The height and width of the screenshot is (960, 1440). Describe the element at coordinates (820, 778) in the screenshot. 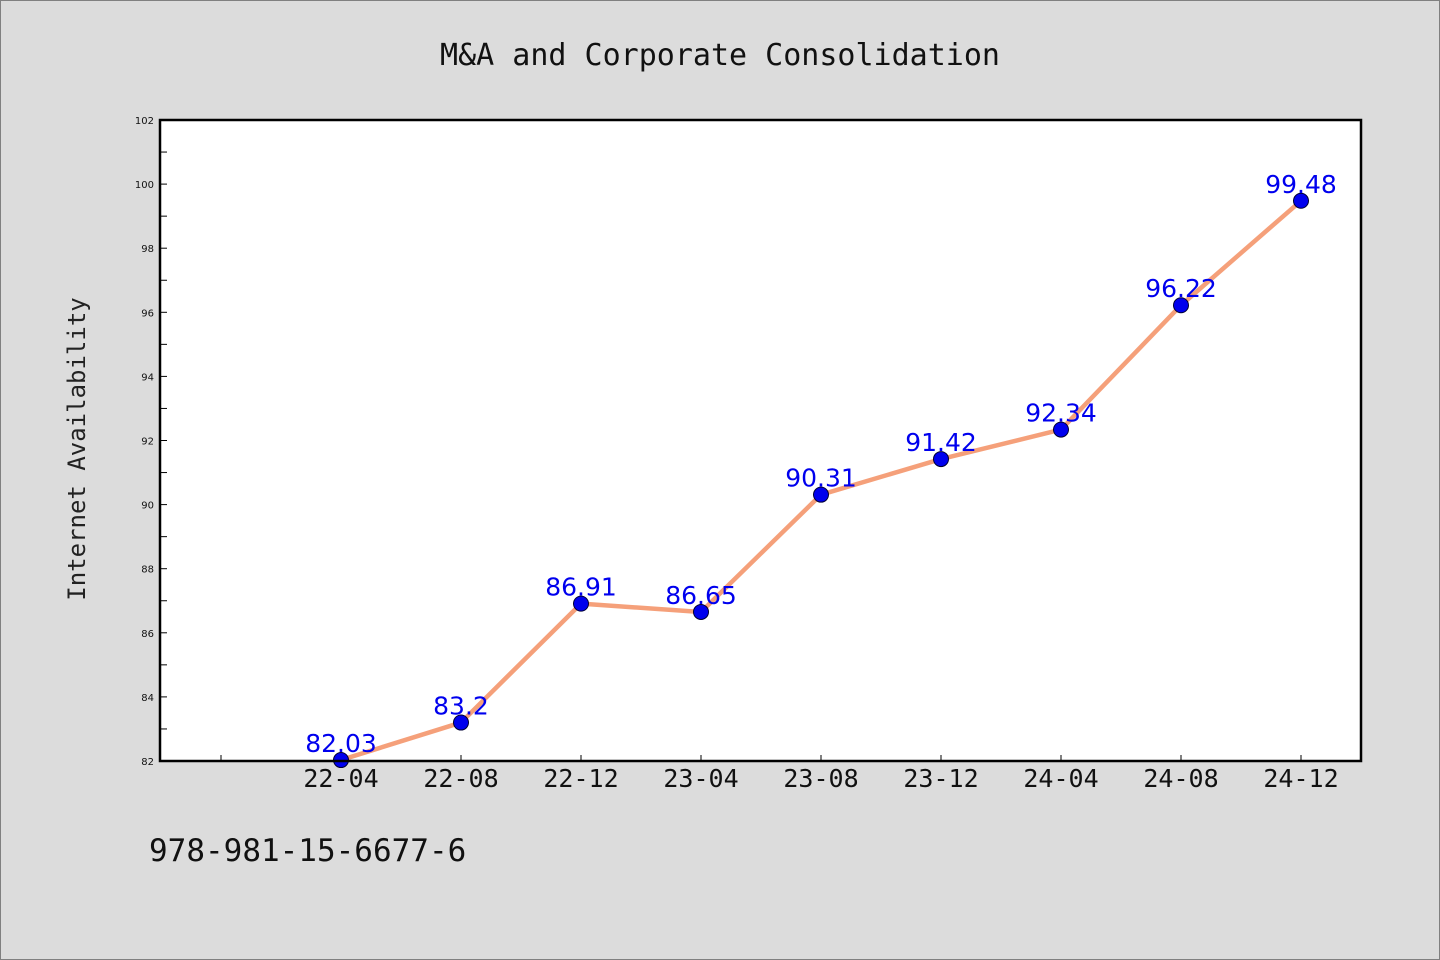

I see `x-tick-label: 23-08` at that location.